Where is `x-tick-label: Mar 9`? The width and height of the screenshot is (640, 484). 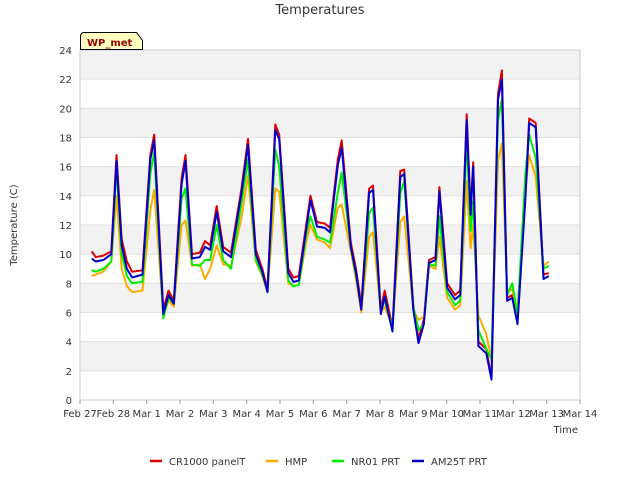 x-tick-label: Mar 9 is located at coordinates (413, 414).